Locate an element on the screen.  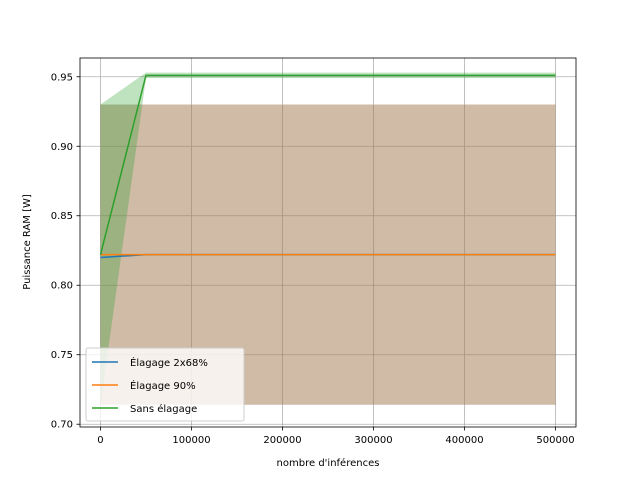
x-tick-label: 300000 is located at coordinates (373, 440).